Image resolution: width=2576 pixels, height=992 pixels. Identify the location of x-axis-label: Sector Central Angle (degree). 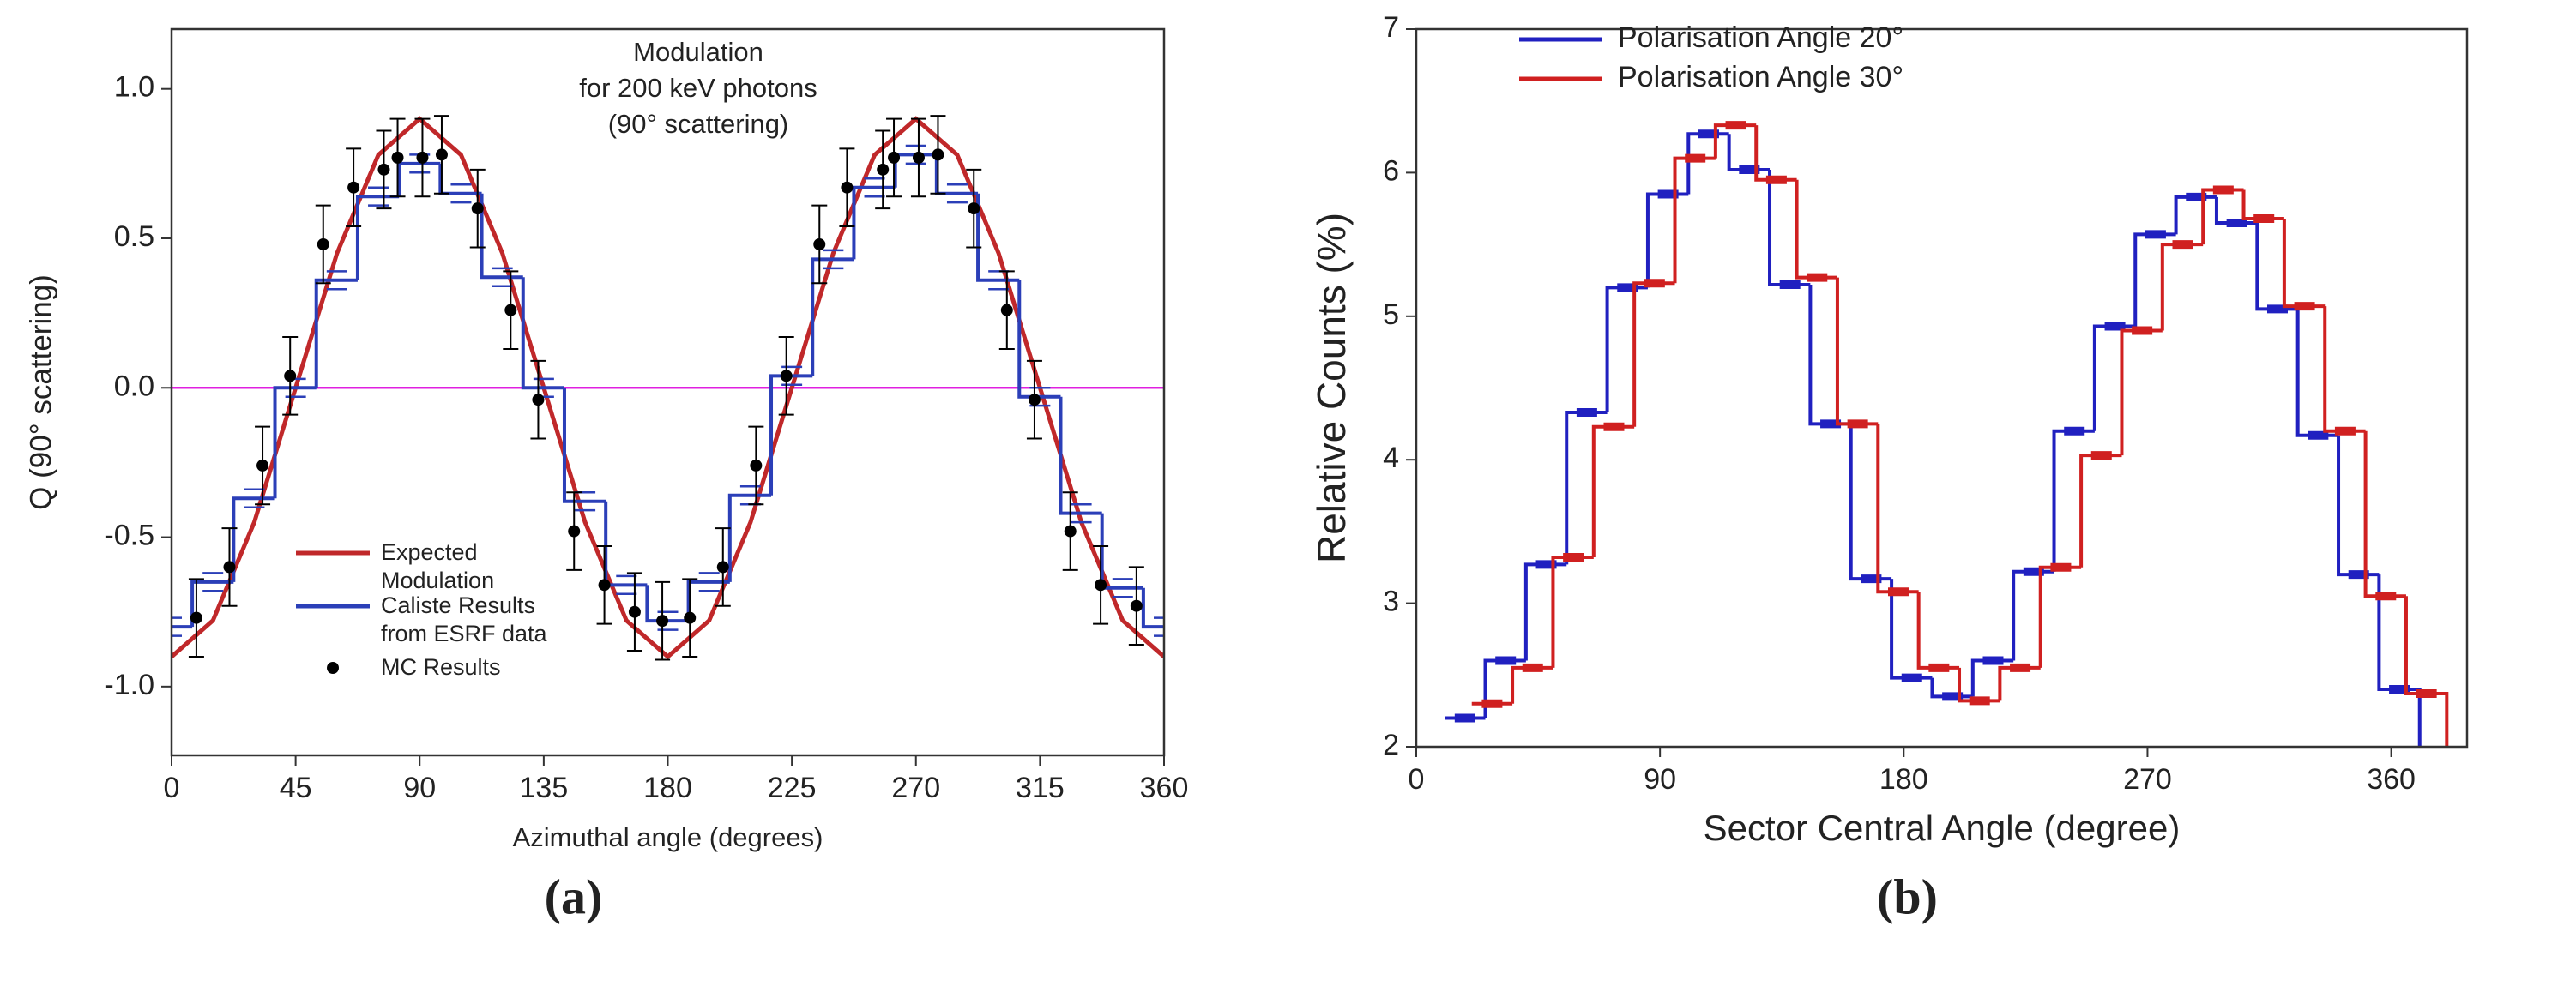
(1942, 828).